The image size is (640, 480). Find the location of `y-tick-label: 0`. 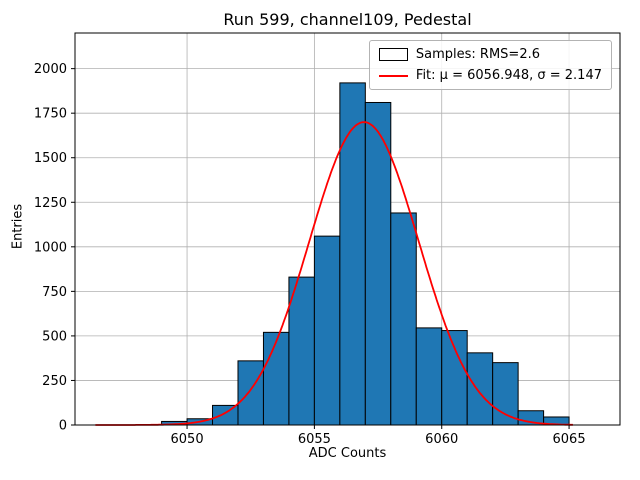

y-tick-label: 0 is located at coordinates (63, 426).